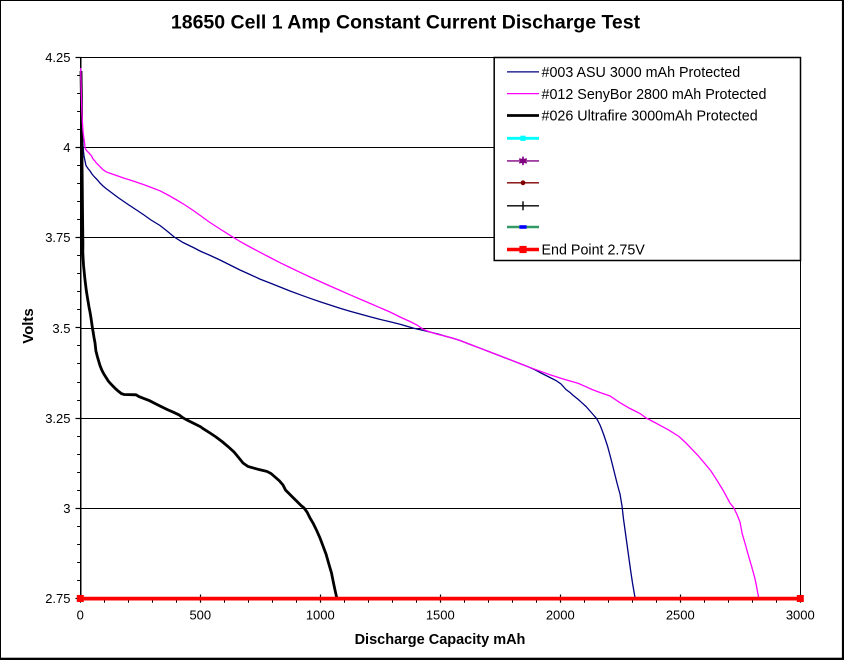 Image resolution: width=844 pixels, height=660 pixels. I want to click on svg-text:#026 Ultrafire 3000mAh Protect: #026 Ultrafire 3000mAh Protected, so click(650, 117).